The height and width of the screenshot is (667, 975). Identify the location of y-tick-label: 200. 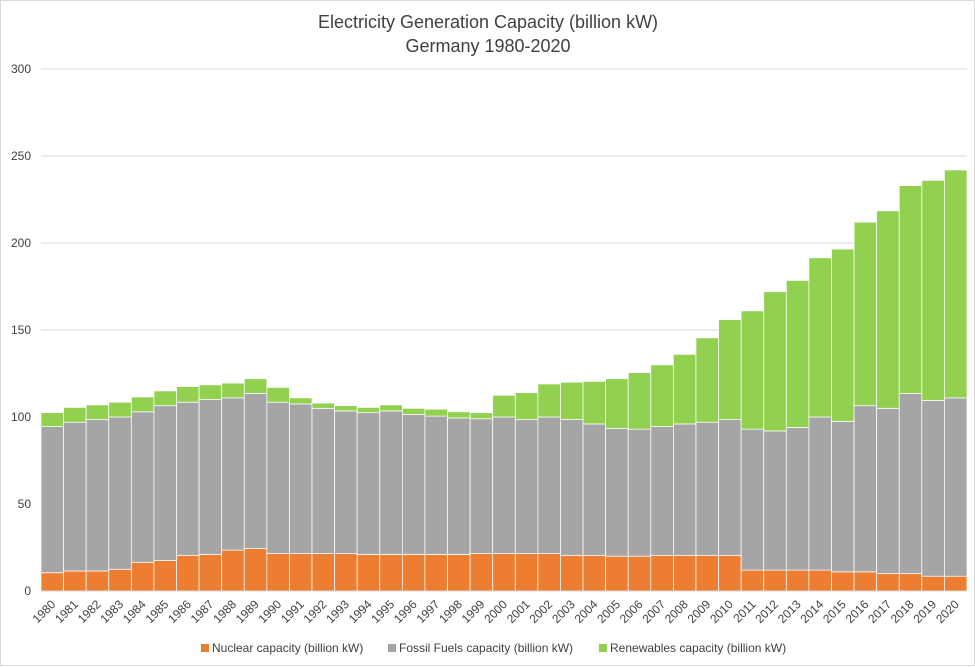
(21, 243).